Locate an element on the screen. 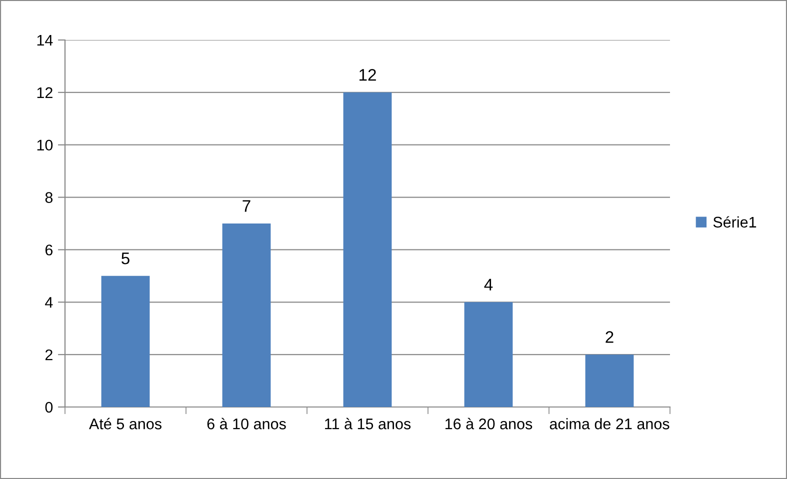 The height and width of the screenshot is (479, 787). x-tick-label: 11 à 15 anos is located at coordinates (368, 424).